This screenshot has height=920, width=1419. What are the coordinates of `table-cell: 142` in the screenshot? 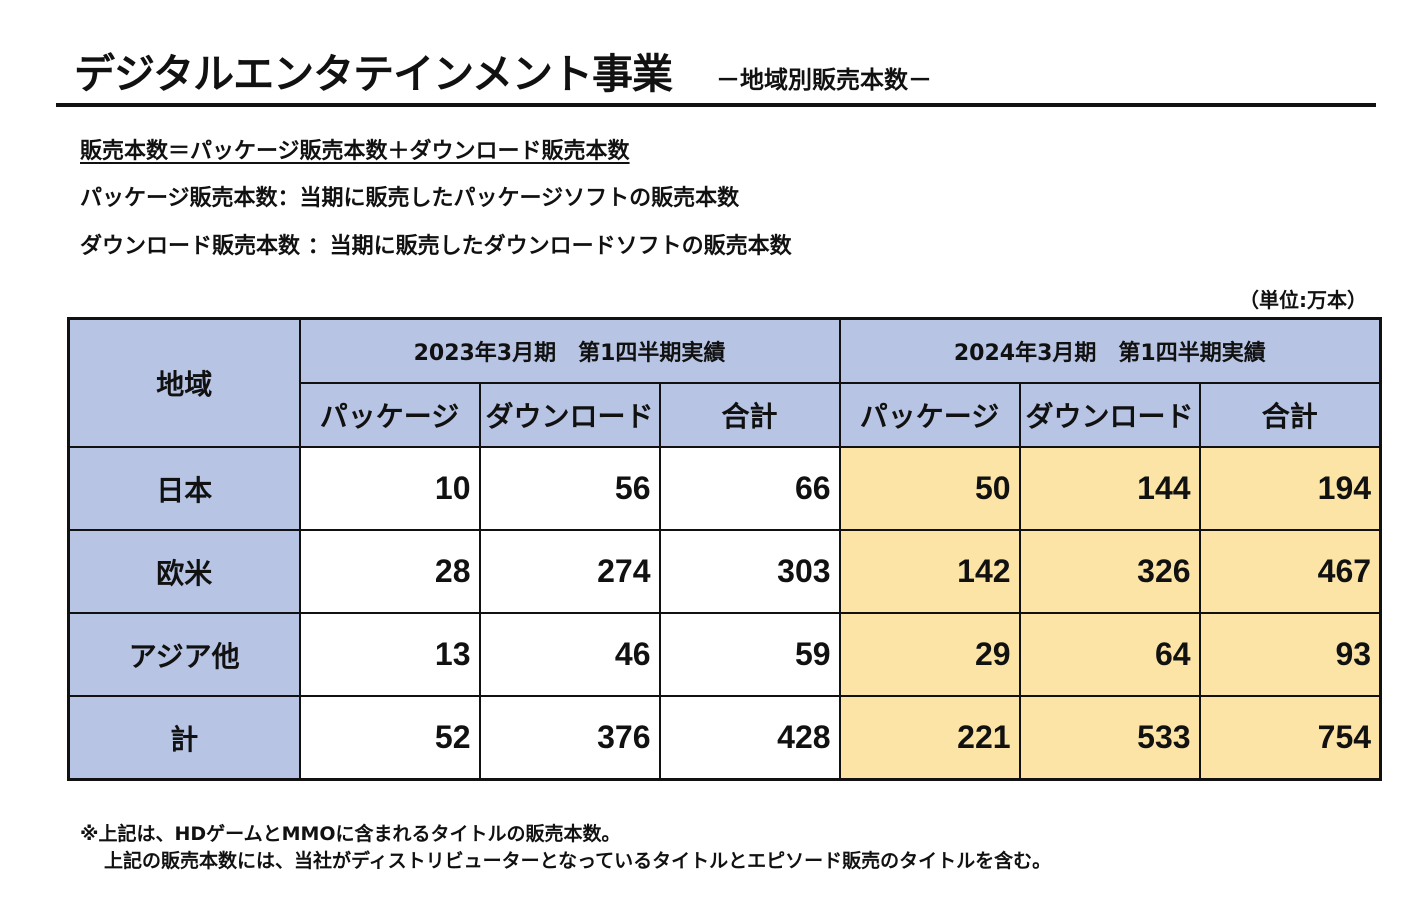 It's located at (929, 571).